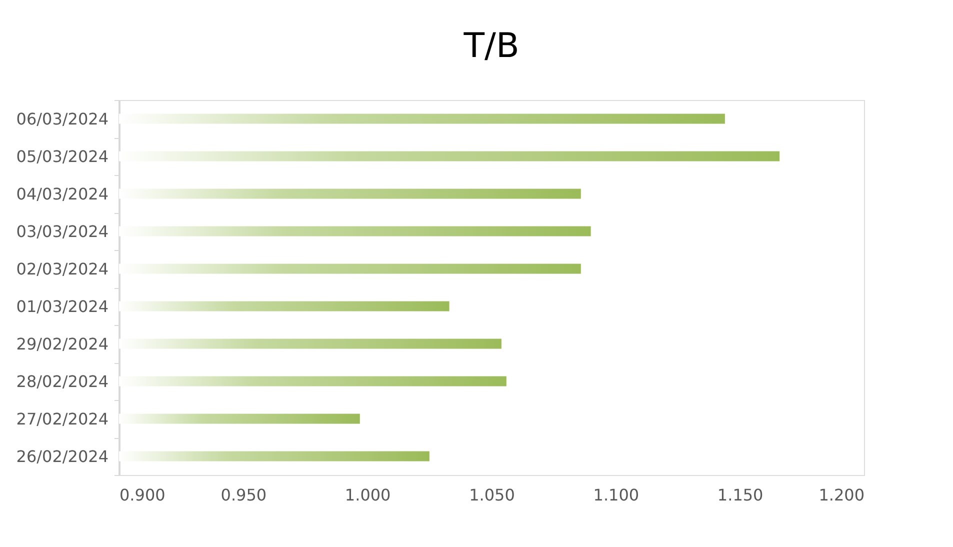 The height and width of the screenshot is (547, 953). I want to click on x-tick-label: 1.200, so click(841, 495).